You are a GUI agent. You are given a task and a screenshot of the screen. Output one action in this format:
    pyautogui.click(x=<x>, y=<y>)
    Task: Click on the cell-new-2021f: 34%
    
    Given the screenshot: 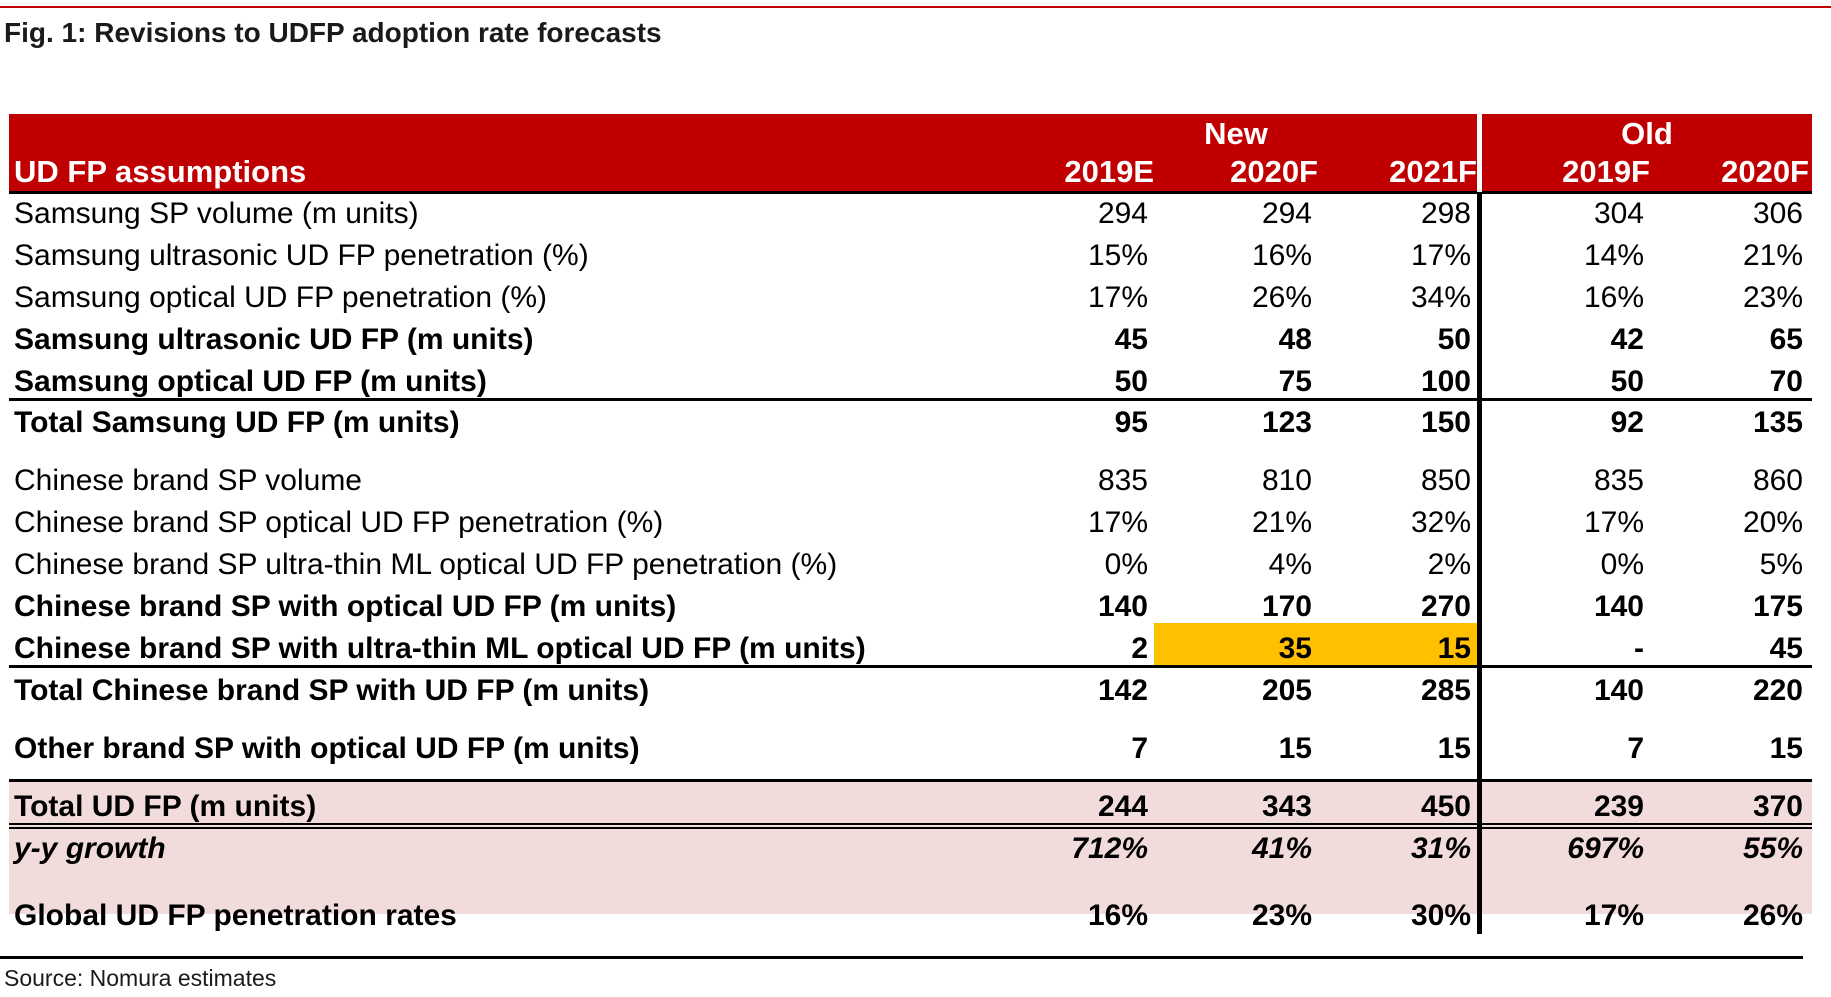 What is the action you would take?
    pyautogui.click(x=1440, y=297)
    